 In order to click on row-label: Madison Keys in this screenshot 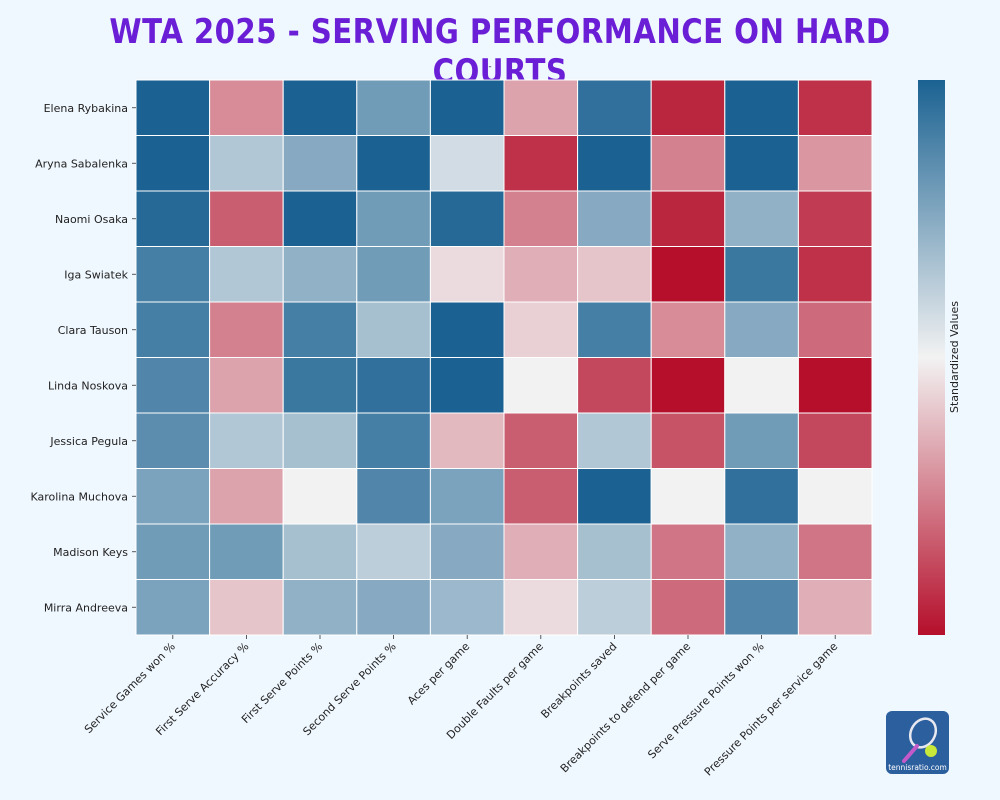, I will do `click(90, 552)`.